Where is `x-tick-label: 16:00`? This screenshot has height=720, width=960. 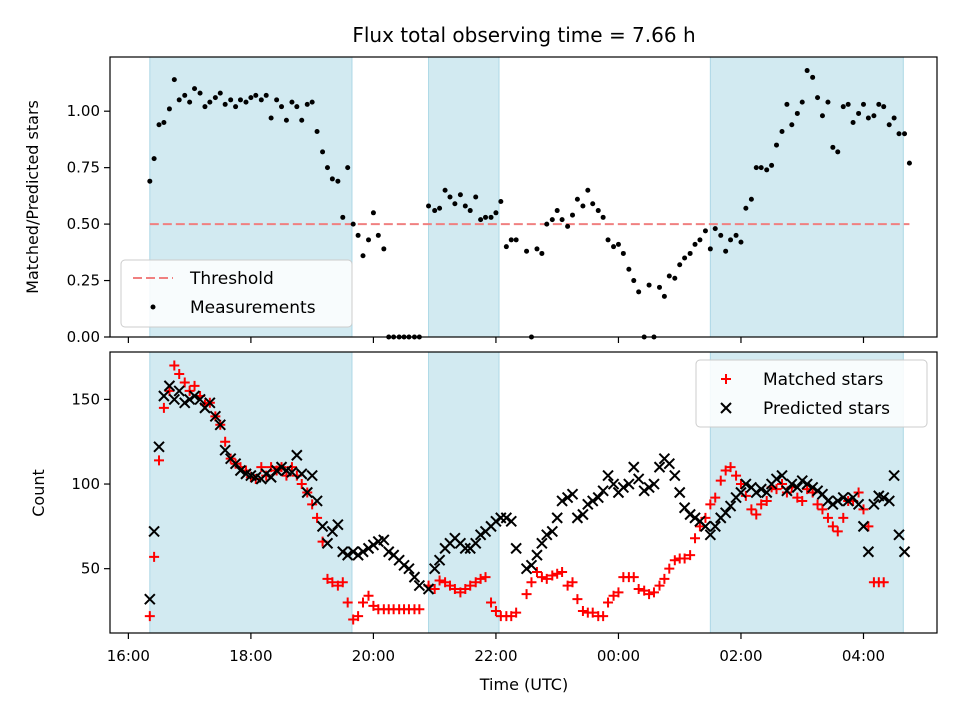
x-tick-label: 16:00 is located at coordinates (128, 656).